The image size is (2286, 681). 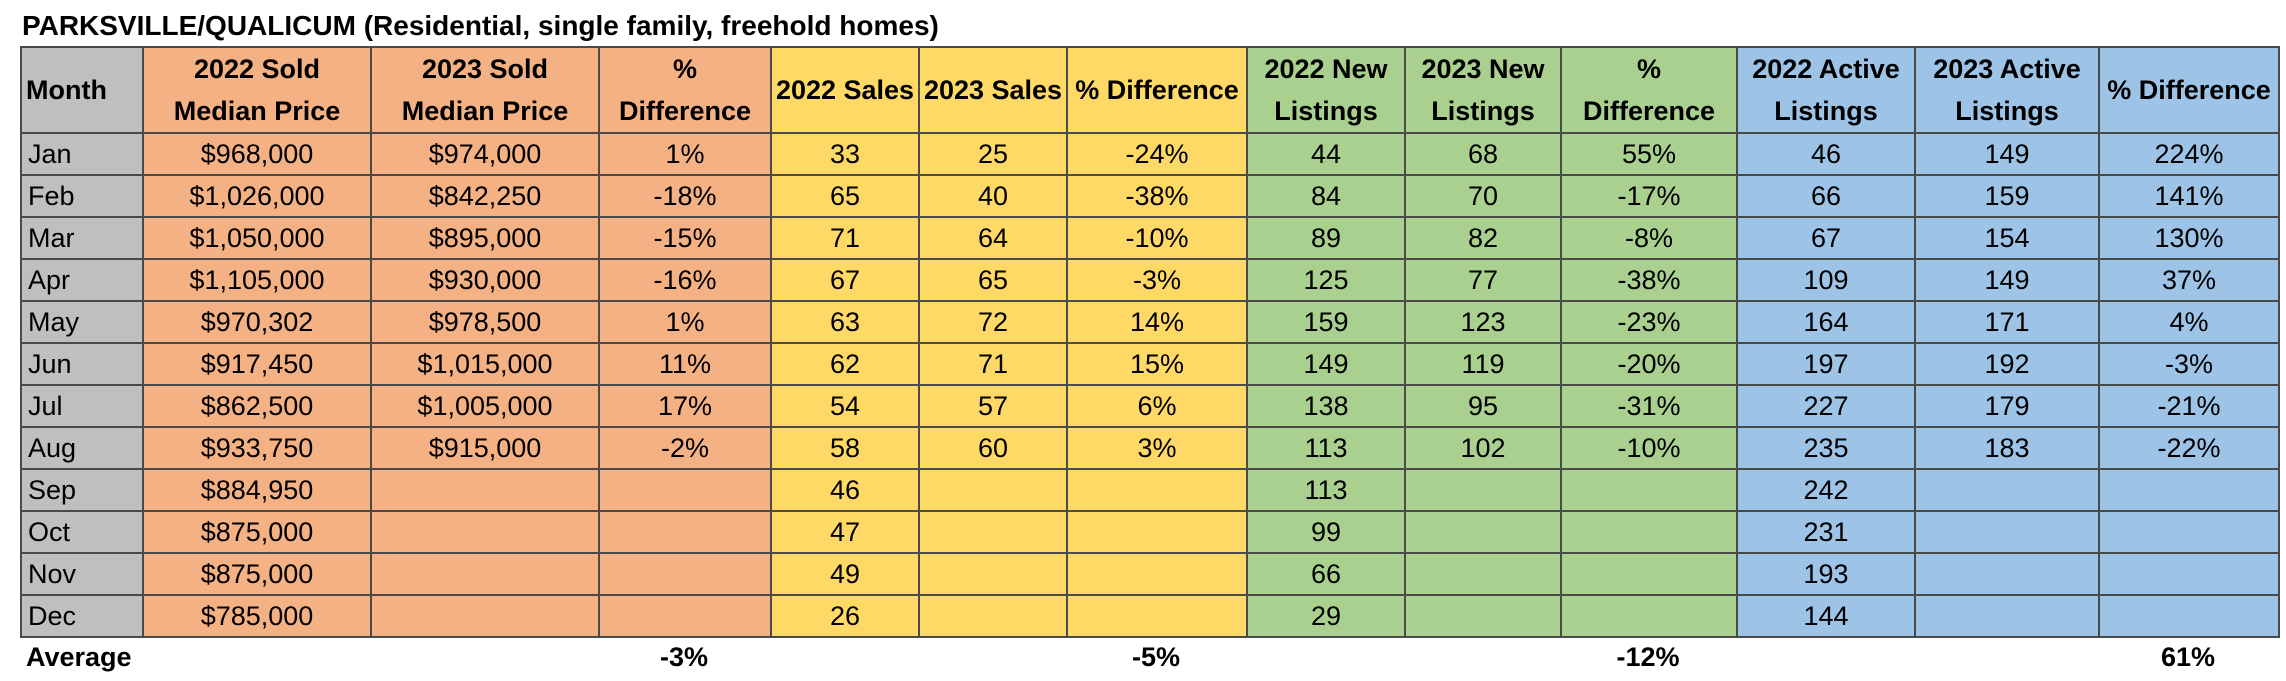 I want to click on header-2022-new-listings: 2022 New Listings, so click(x=1326, y=90).